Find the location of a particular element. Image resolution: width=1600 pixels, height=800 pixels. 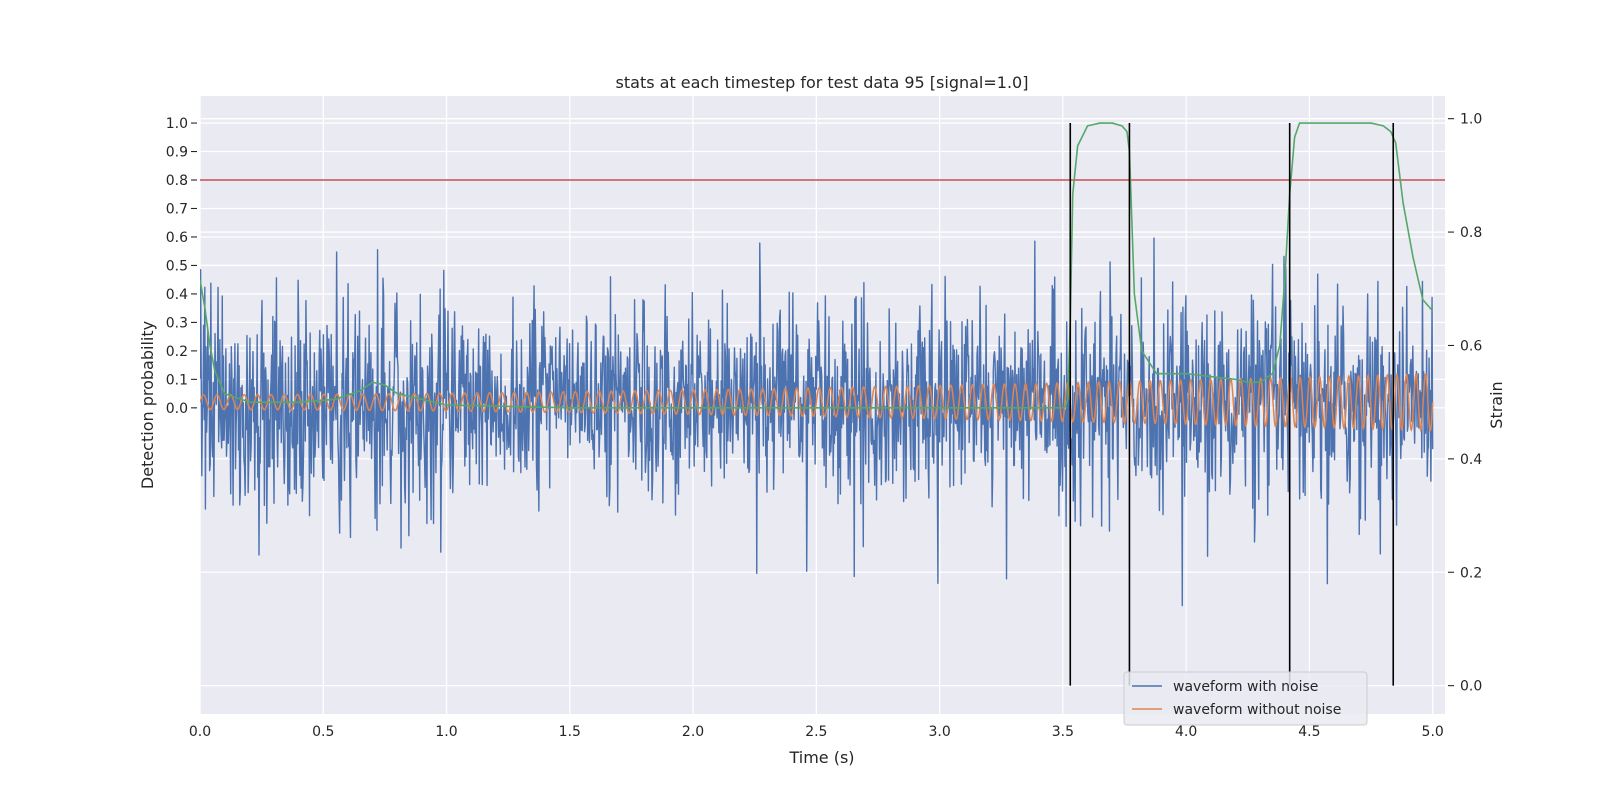

right-y-tick-label: 0.6 is located at coordinates (1471, 346).